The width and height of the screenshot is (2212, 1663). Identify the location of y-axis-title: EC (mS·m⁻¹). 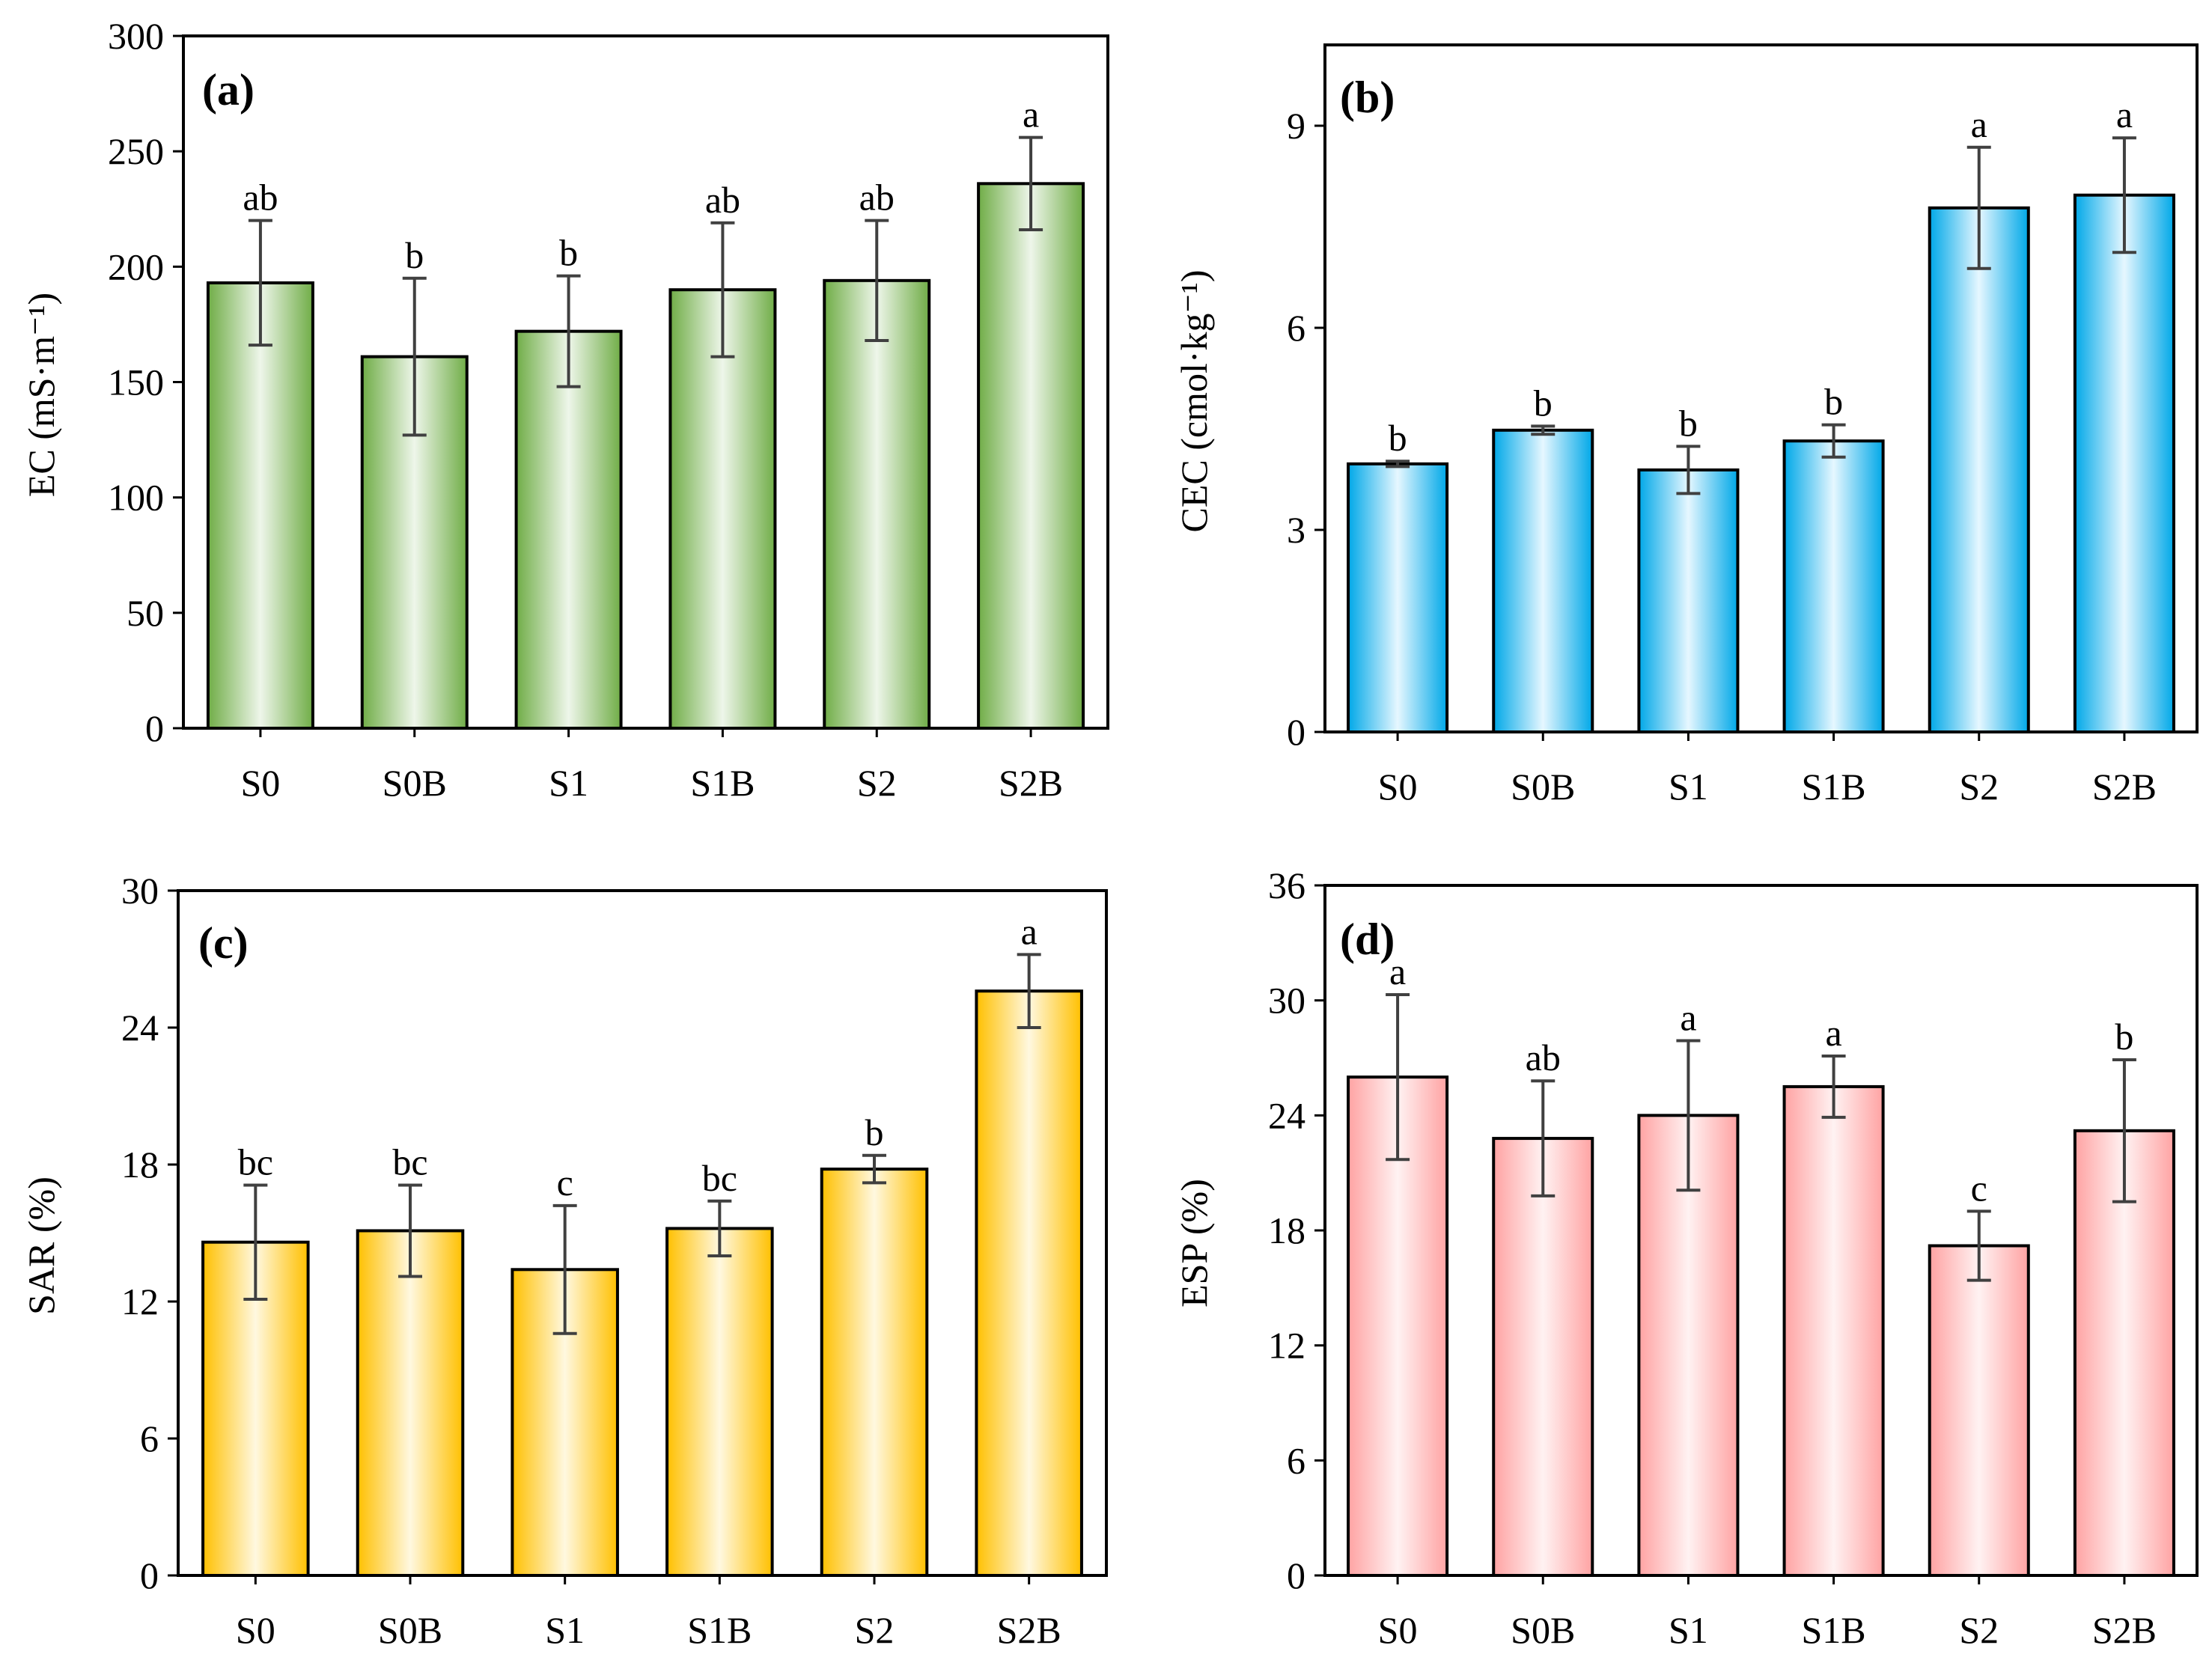
(41, 395).